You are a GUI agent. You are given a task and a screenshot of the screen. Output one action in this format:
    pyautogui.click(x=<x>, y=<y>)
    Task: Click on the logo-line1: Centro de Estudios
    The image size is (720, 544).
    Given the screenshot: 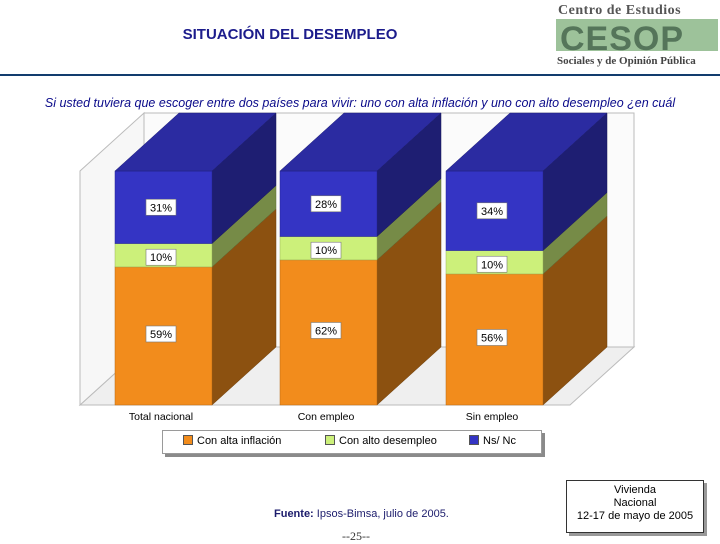 What is the action you would take?
    pyautogui.click(x=619, y=10)
    